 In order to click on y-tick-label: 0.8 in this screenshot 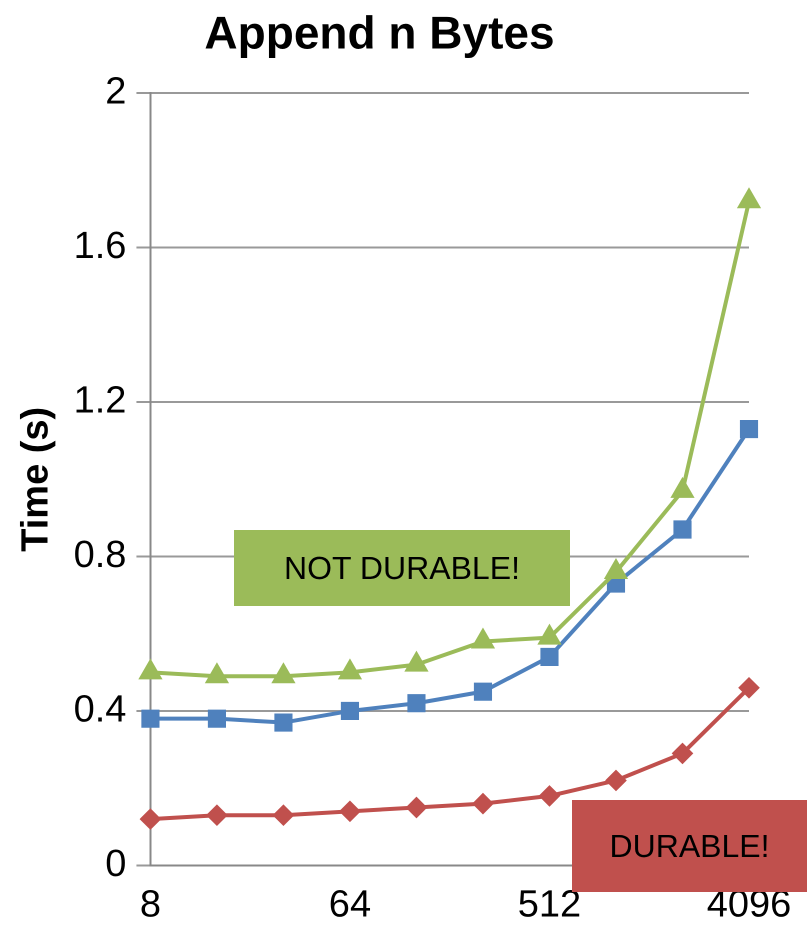, I will do `click(100, 555)`.